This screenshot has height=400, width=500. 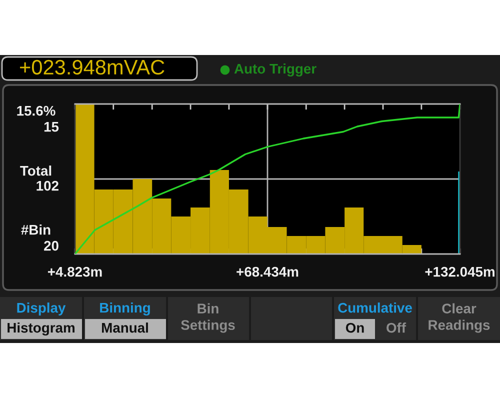 I want to click on chart-title: +023.948mVAC, so click(x=92, y=67).